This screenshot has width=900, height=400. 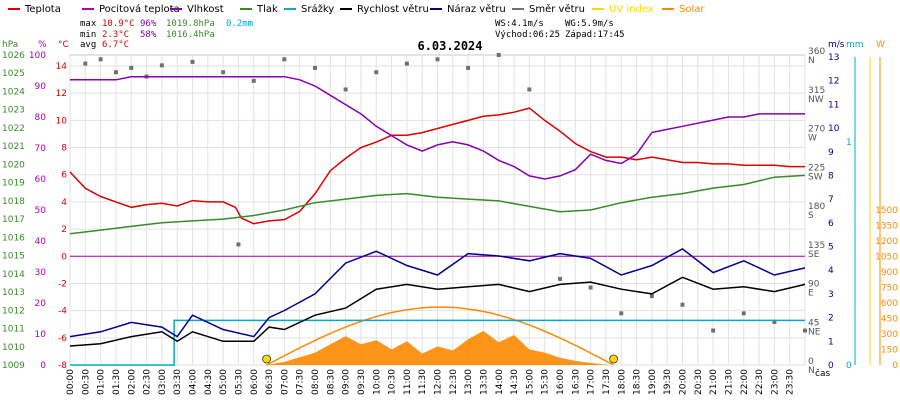 I want to click on tick-time: 16:30, so click(x=576, y=382).